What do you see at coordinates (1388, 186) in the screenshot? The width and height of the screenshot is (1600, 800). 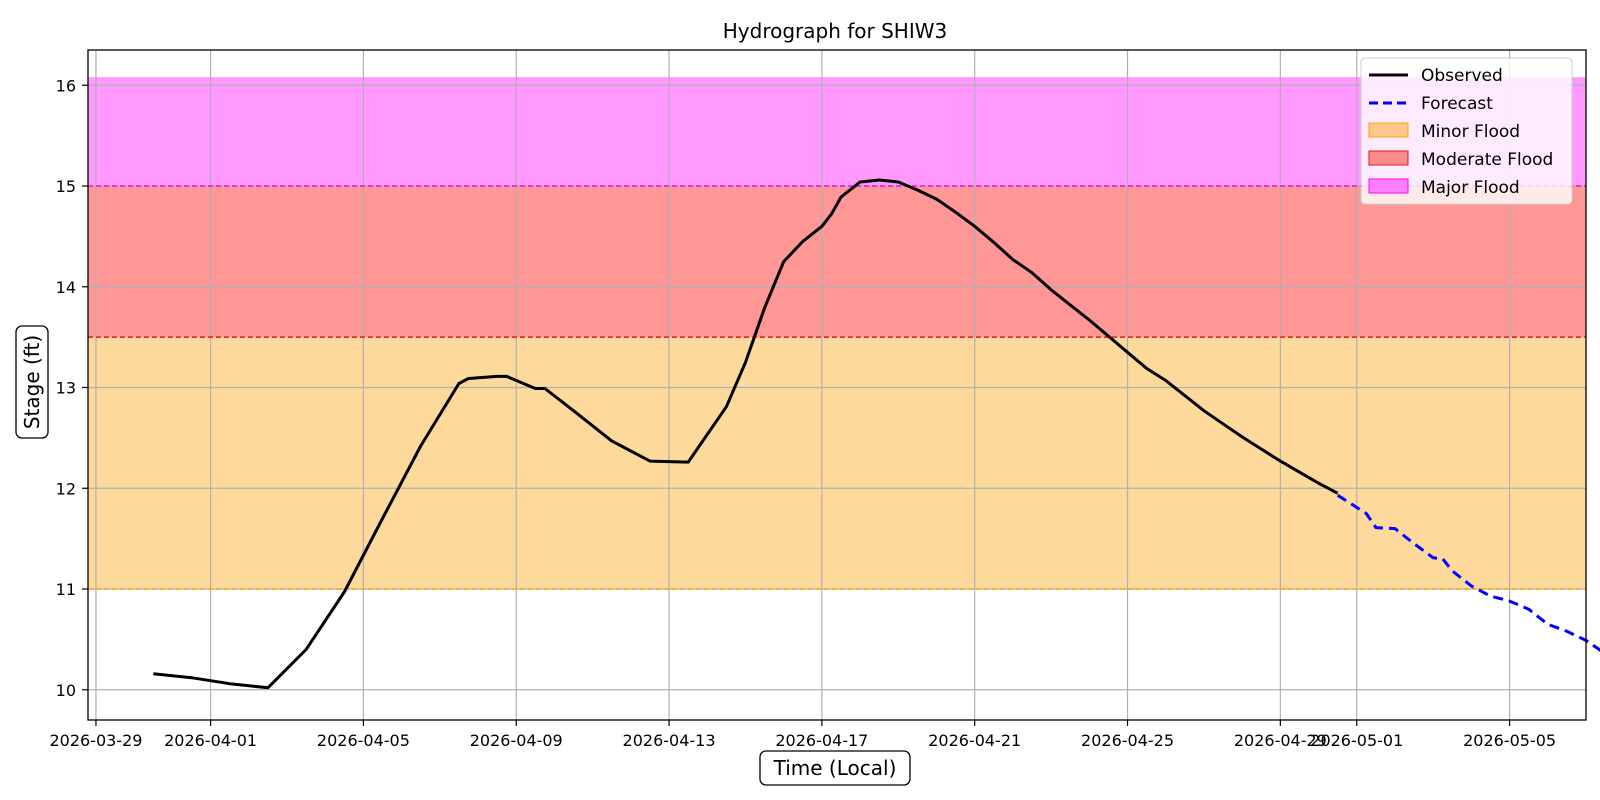 I see `legend-swatch-major-flood` at bounding box center [1388, 186].